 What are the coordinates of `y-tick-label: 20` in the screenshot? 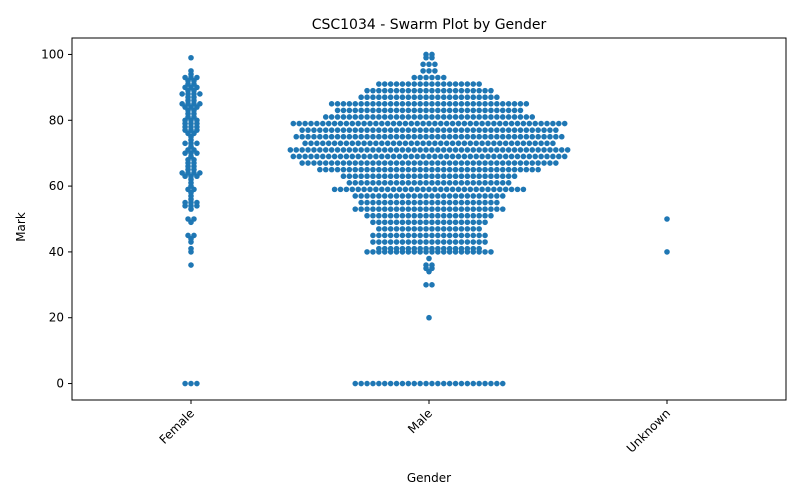 It's located at (56, 318).